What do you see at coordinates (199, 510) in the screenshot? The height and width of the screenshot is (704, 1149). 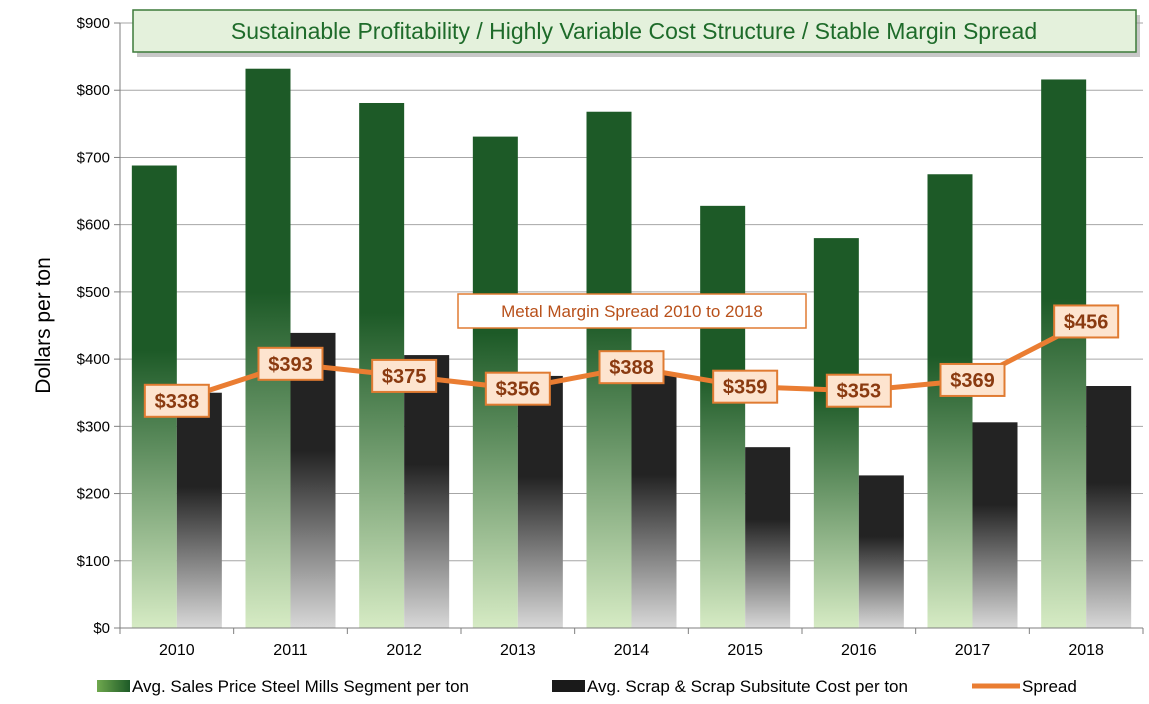 I see `bar-scrap-2010` at bounding box center [199, 510].